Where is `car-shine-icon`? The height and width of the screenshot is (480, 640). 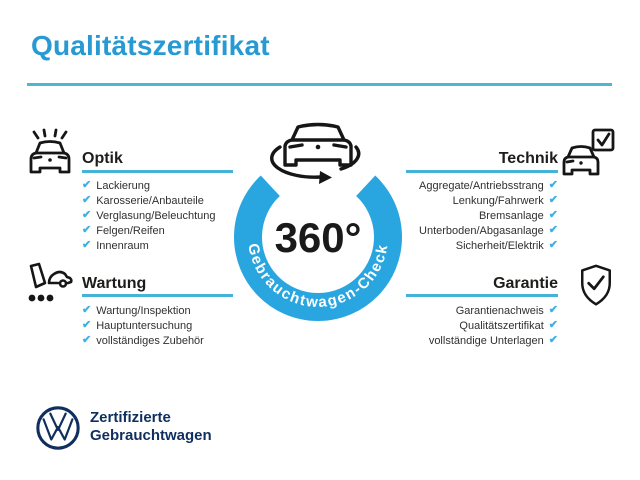 car-shine-icon is located at coordinates (50, 151).